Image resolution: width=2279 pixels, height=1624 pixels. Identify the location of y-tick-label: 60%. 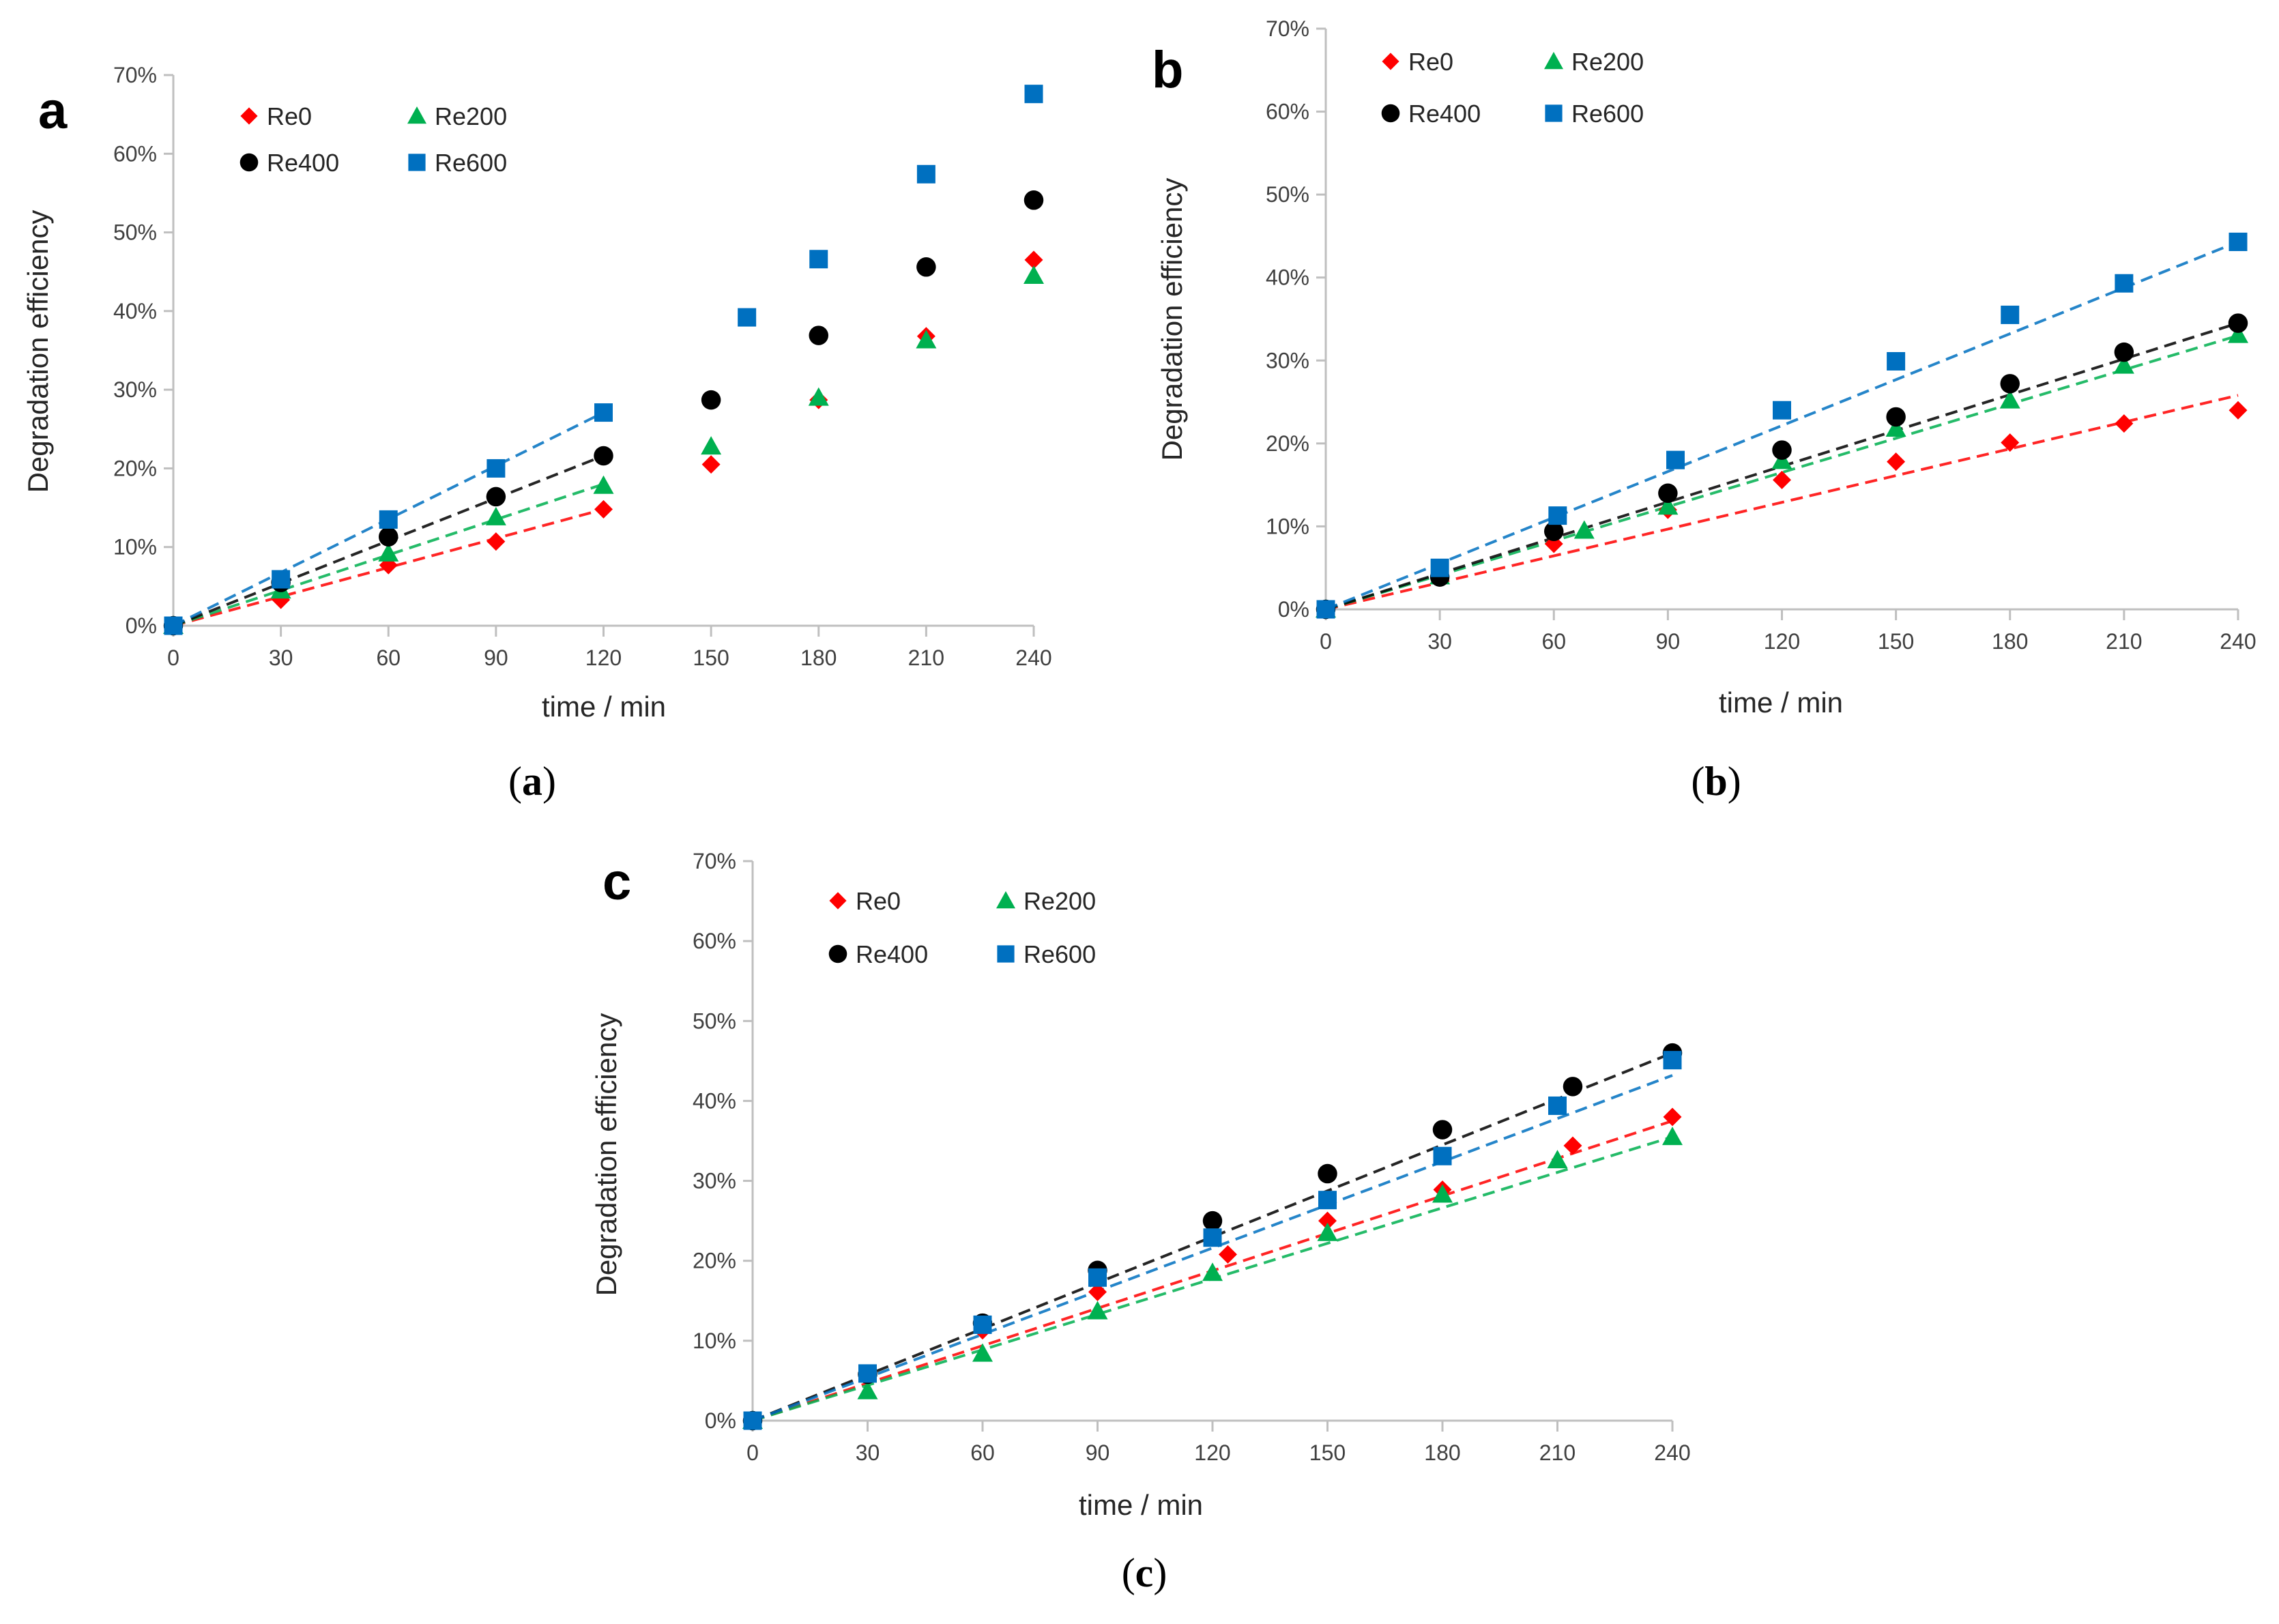
(135, 153).